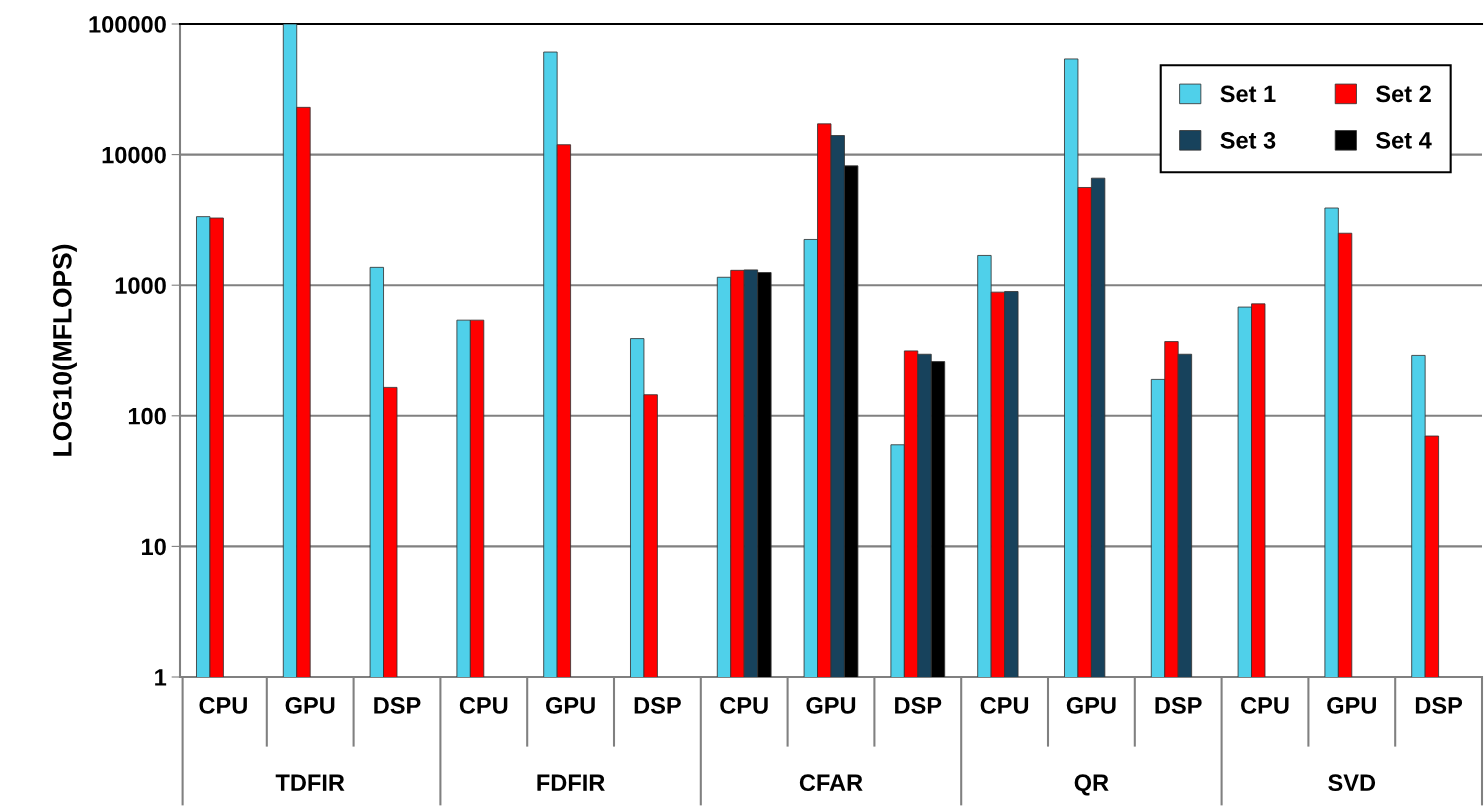  What do you see at coordinates (134, 155) in the screenshot?
I see `y-tick-label: 10000` at bounding box center [134, 155].